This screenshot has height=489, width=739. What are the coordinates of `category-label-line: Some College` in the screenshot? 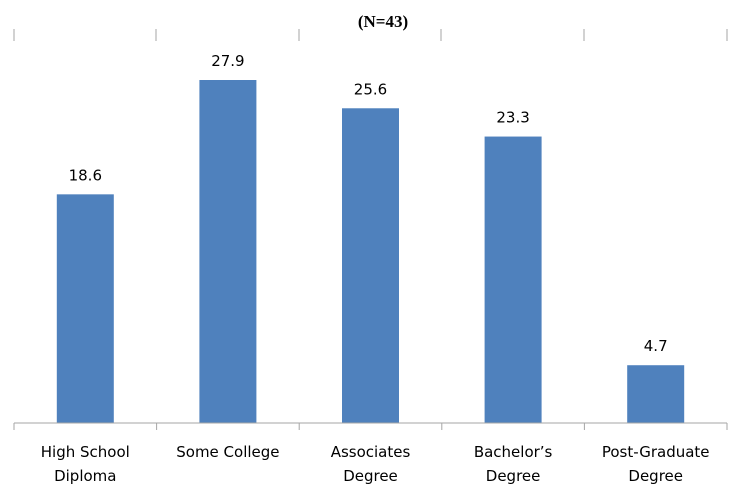 It's located at (227, 452).